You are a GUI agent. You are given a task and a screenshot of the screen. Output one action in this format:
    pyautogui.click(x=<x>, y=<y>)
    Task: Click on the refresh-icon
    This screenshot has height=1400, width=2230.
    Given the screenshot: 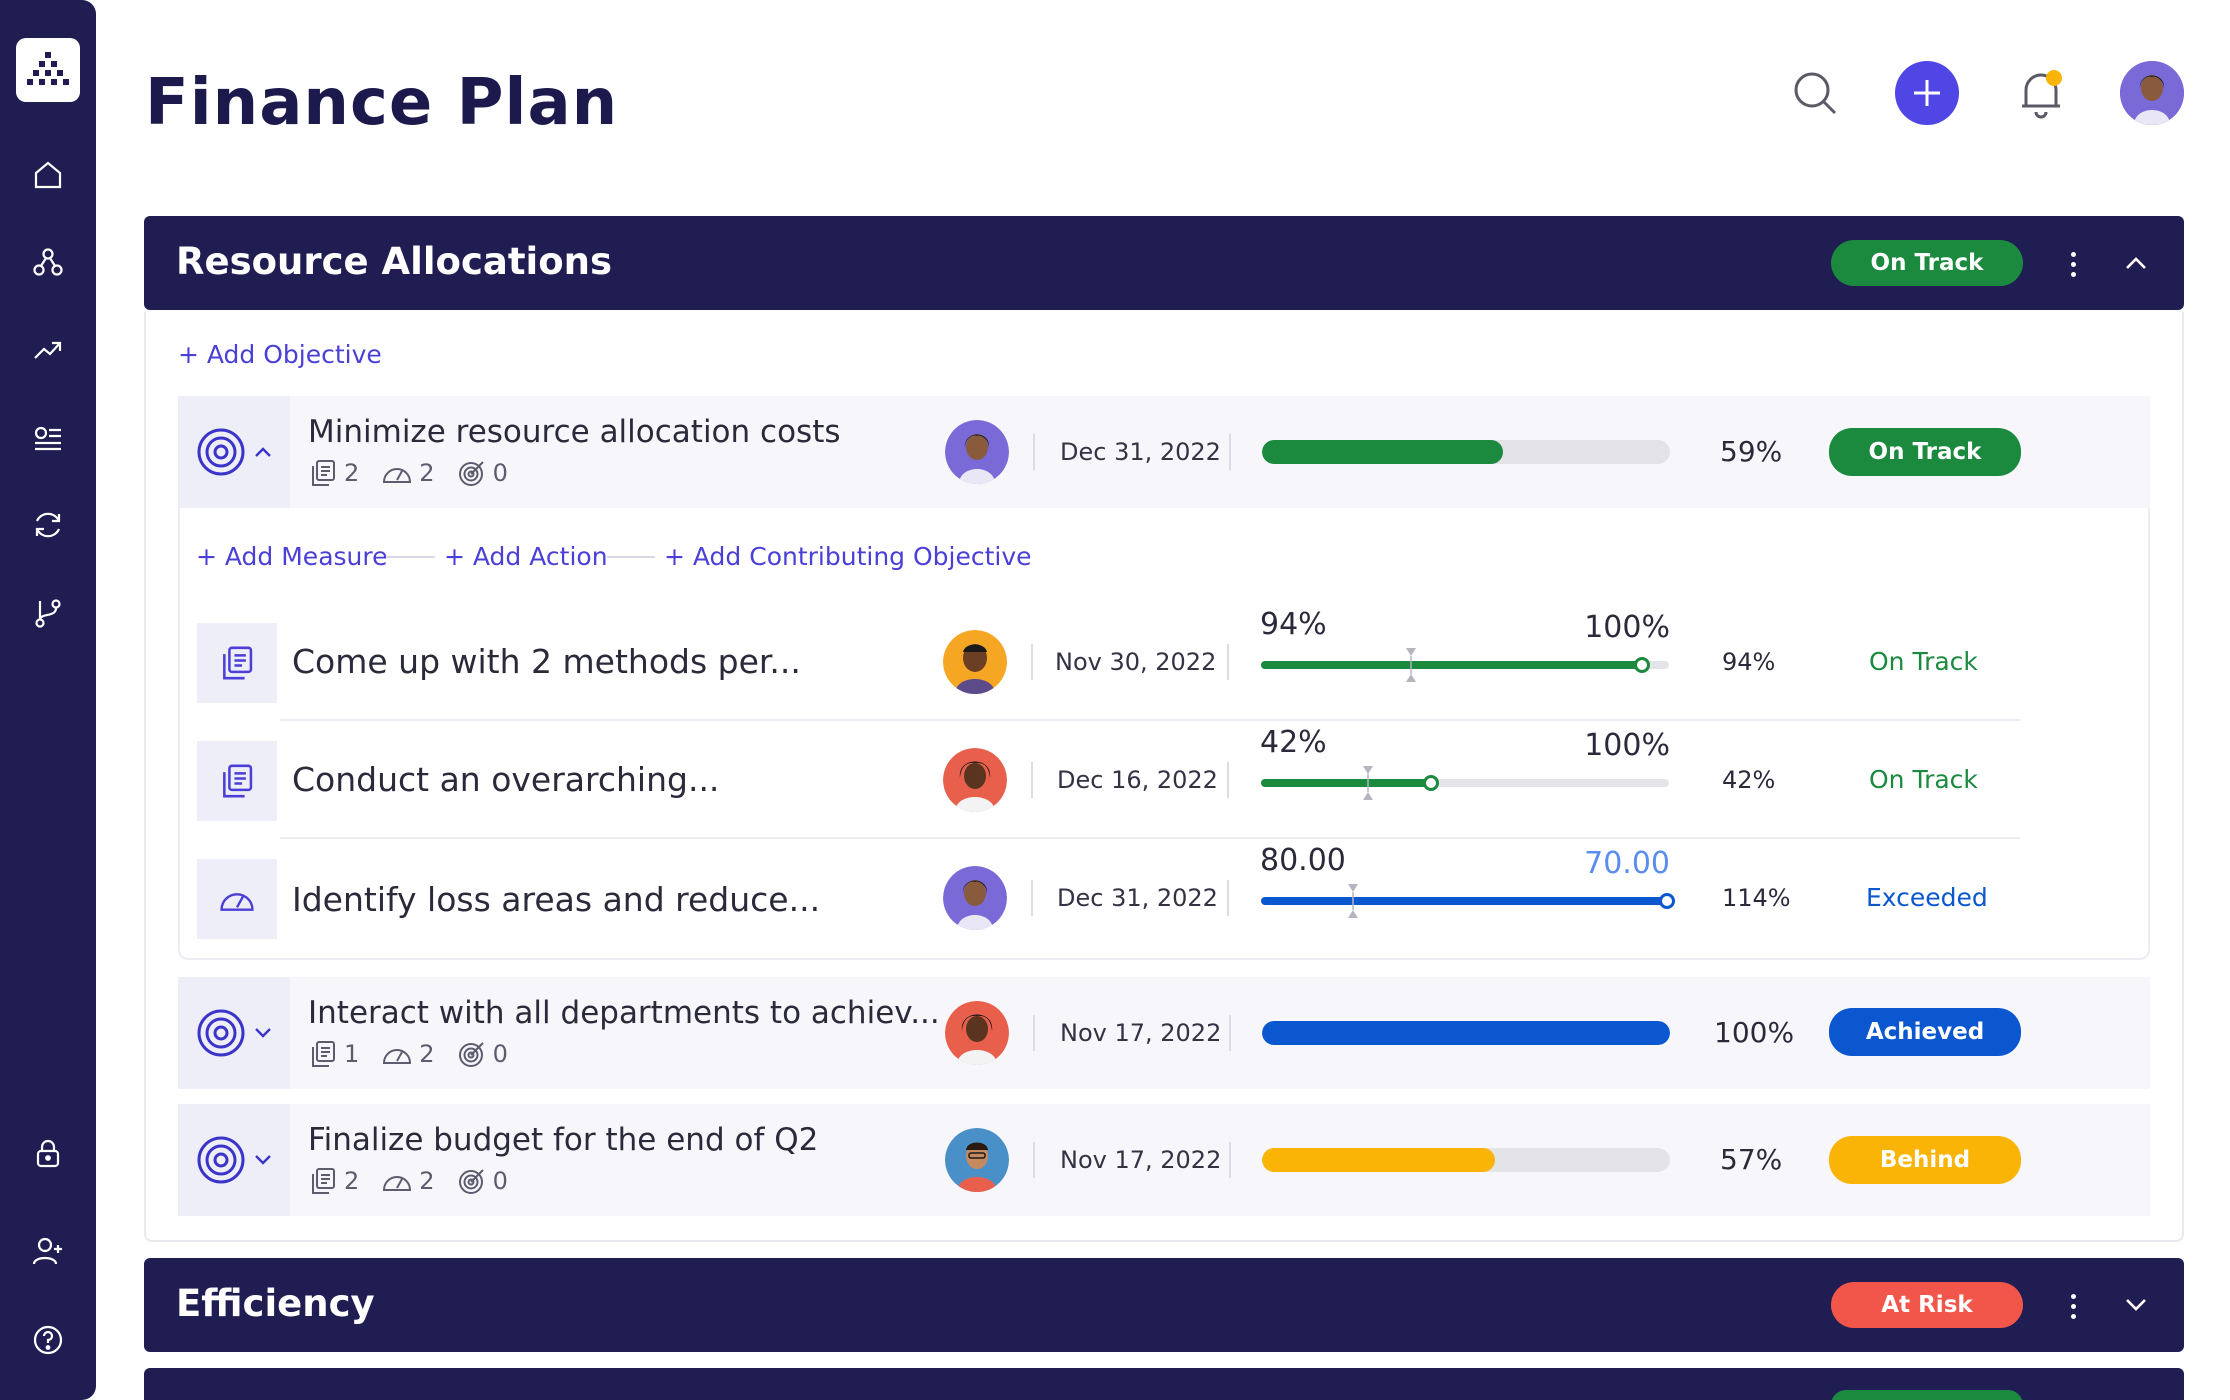 What is the action you would take?
    pyautogui.click(x=48, y=525)
    